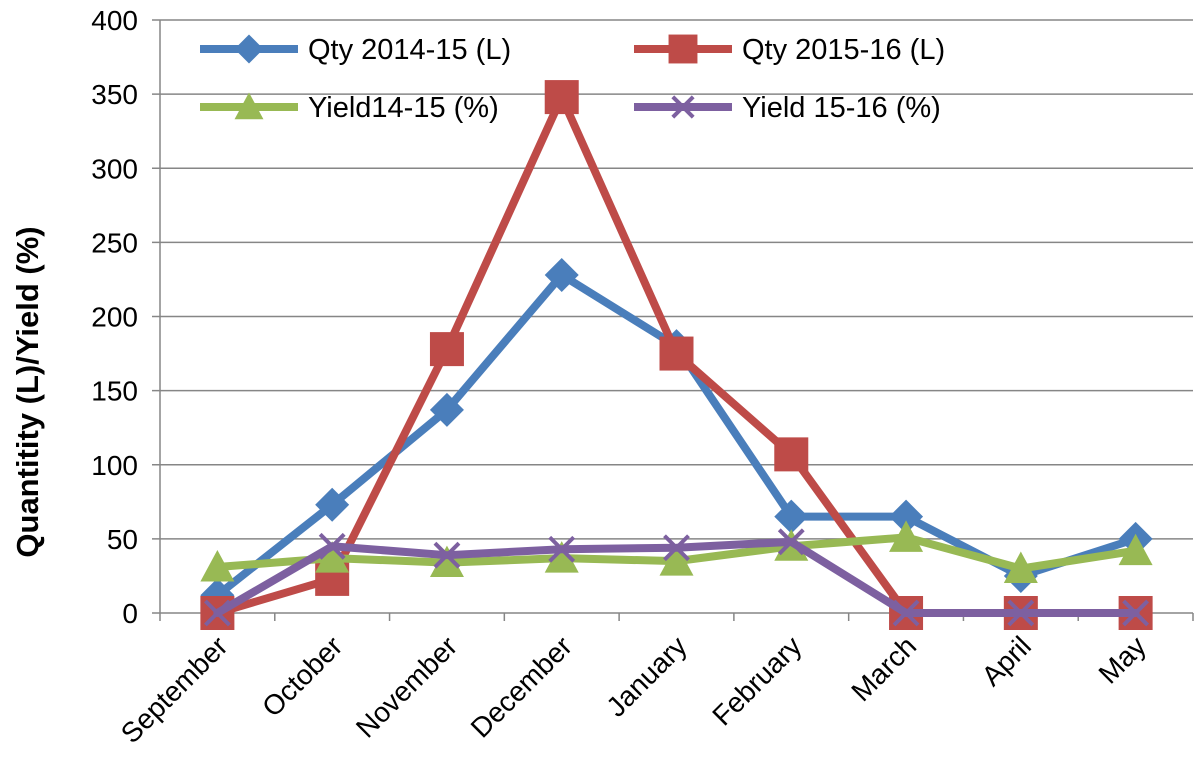  Describe the element at coordinates (114, 168) in the screenshot. I see `y-tick-label: 300` at that location.